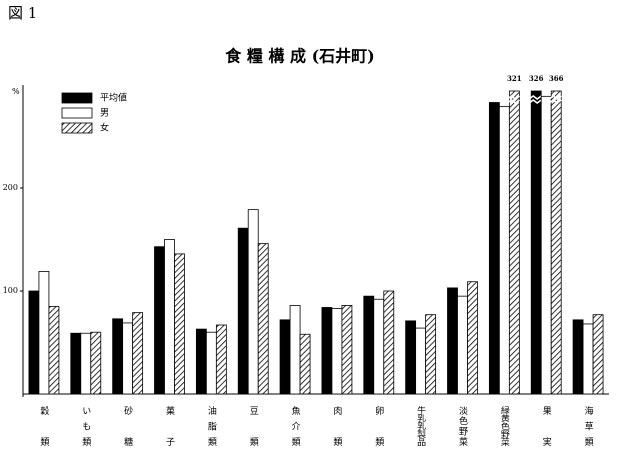 The width and height of the screenshot is (624, 454). I want to click on x-tick-label: 豆類, so click(253, 426).